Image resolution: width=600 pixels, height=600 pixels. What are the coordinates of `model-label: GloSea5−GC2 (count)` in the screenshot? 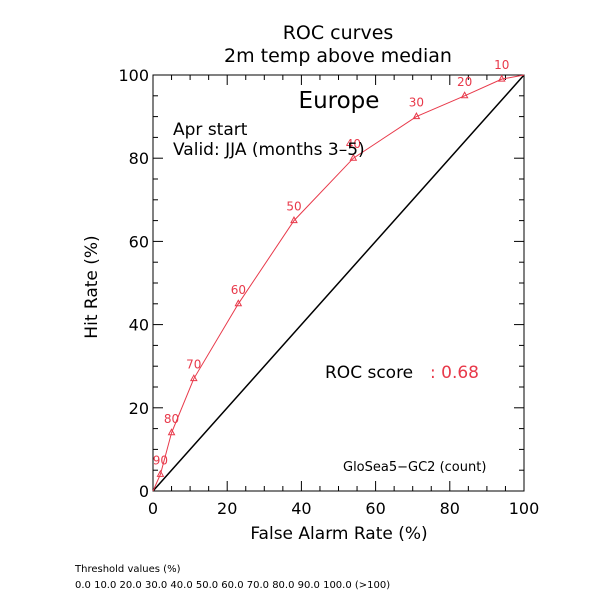 It's located at (414, 467).